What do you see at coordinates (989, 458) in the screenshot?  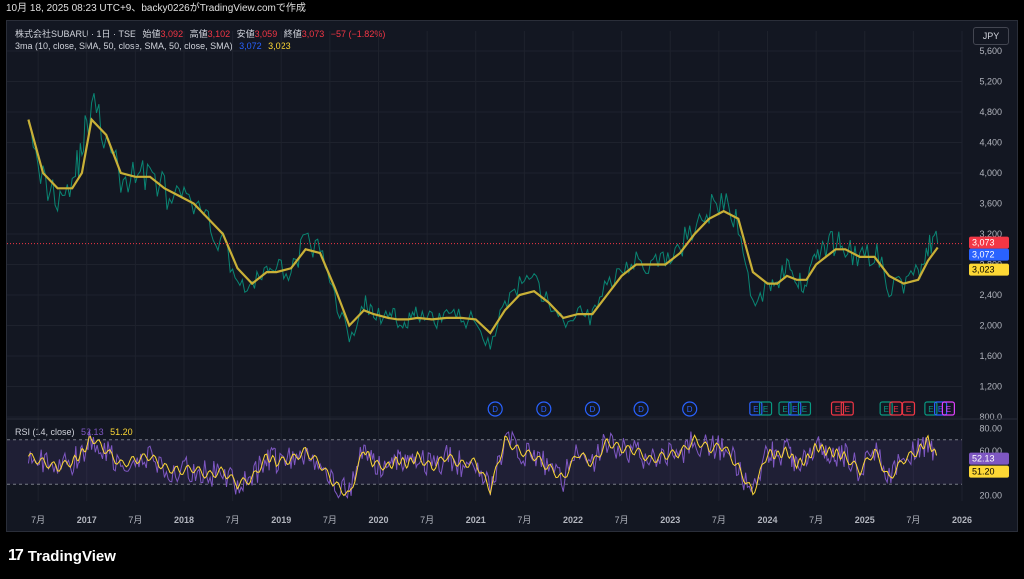 I see `rsi-badge-bg` at bounding box center [989, 458].